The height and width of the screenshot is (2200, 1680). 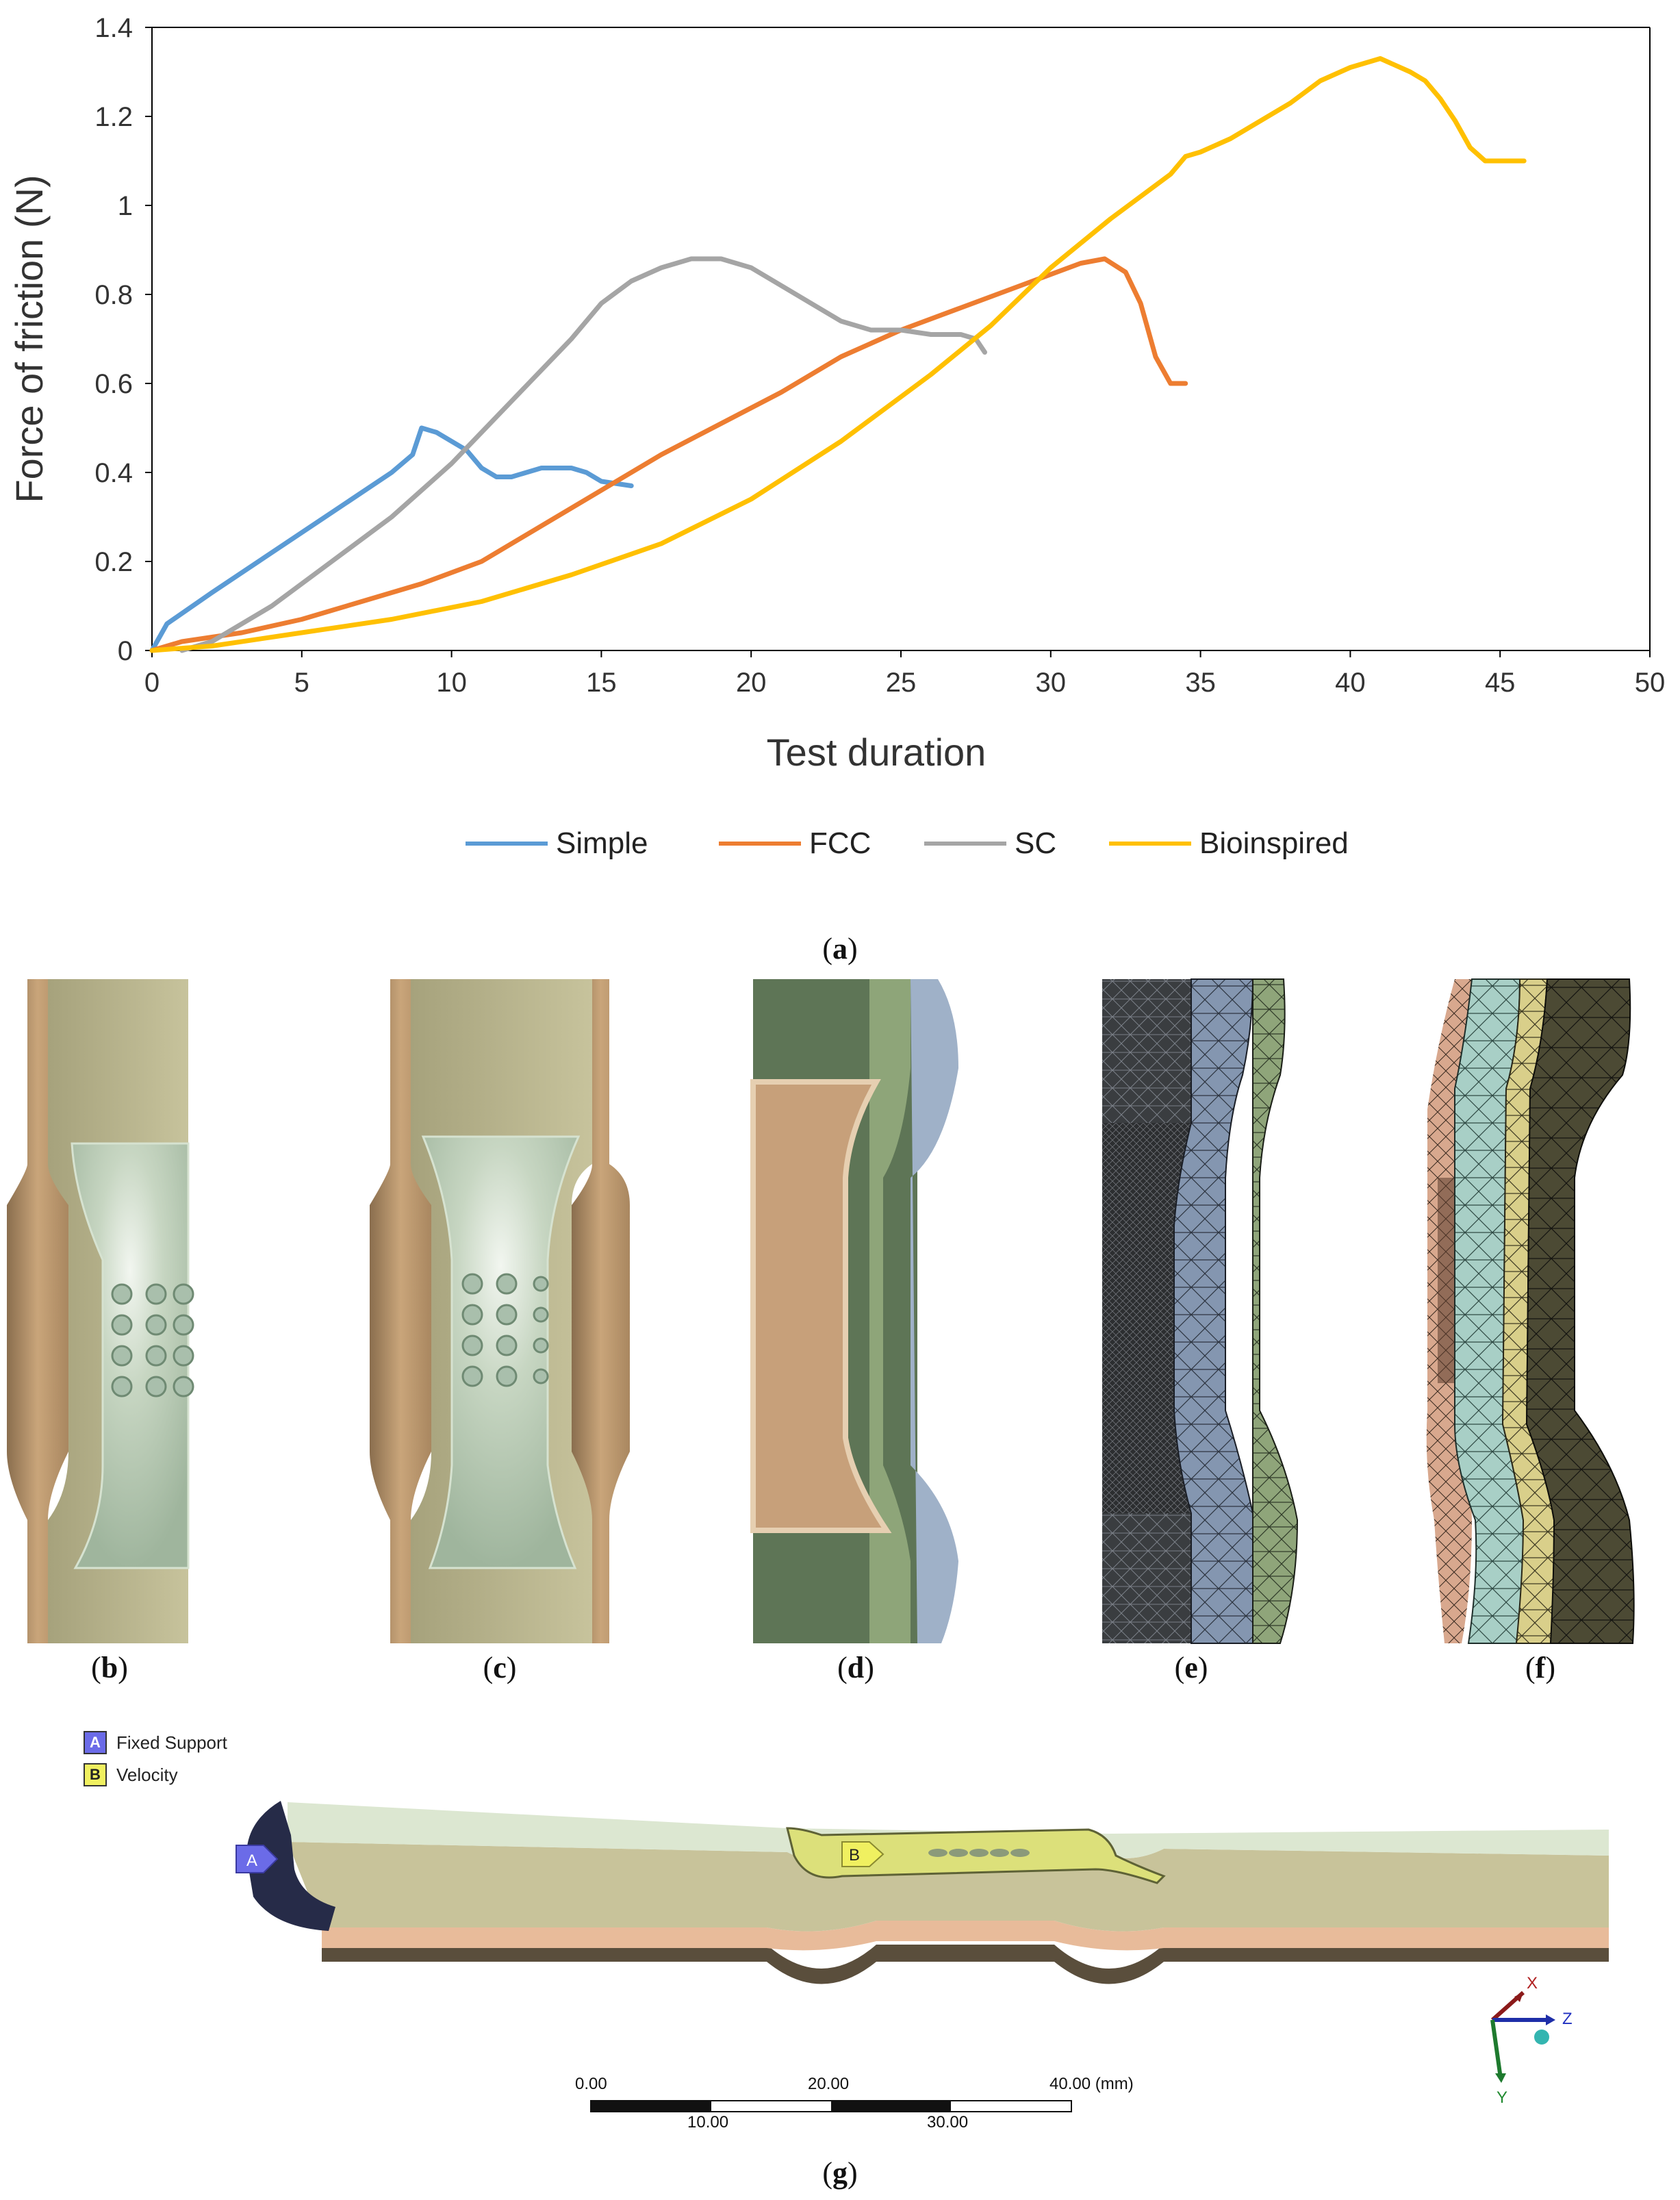 What do you see at coordinates (1518, 1998) in the screenshot?
I see `triad-x-arrowhead` at bounding box center [1518, 1998].